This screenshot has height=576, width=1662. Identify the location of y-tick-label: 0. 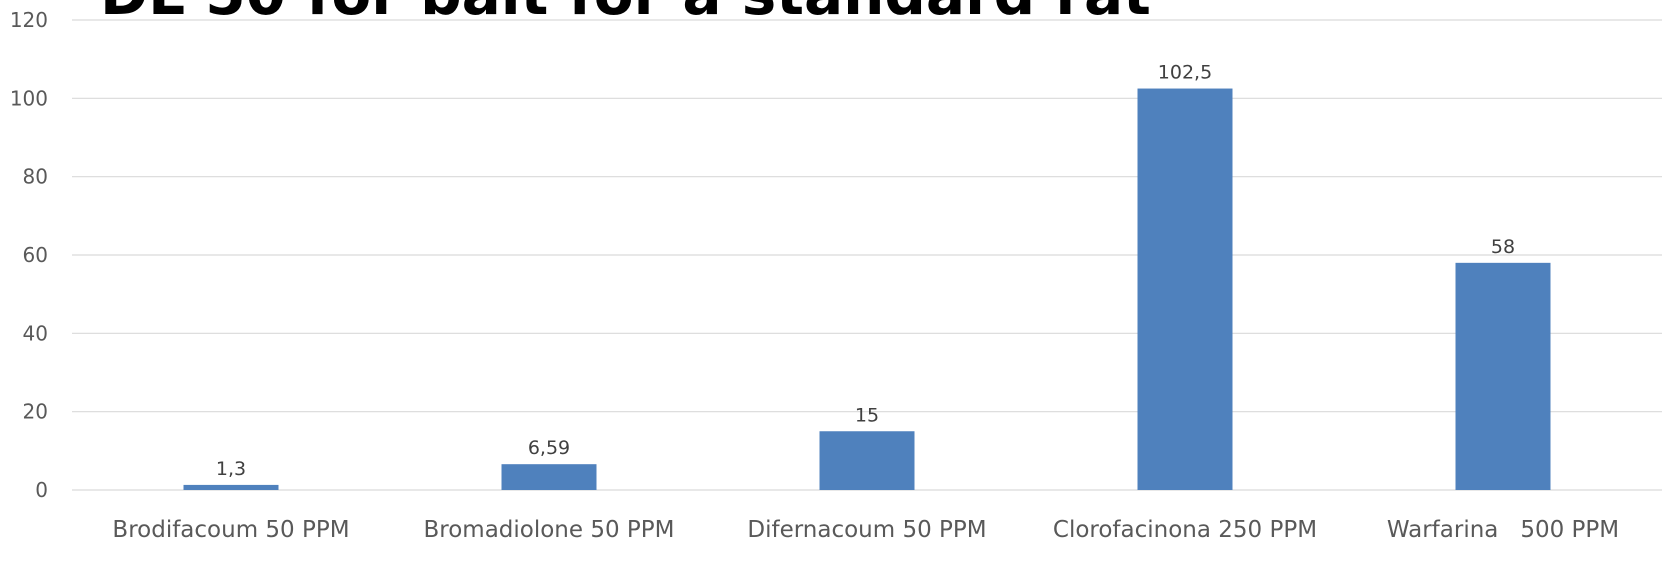
(41, 490).